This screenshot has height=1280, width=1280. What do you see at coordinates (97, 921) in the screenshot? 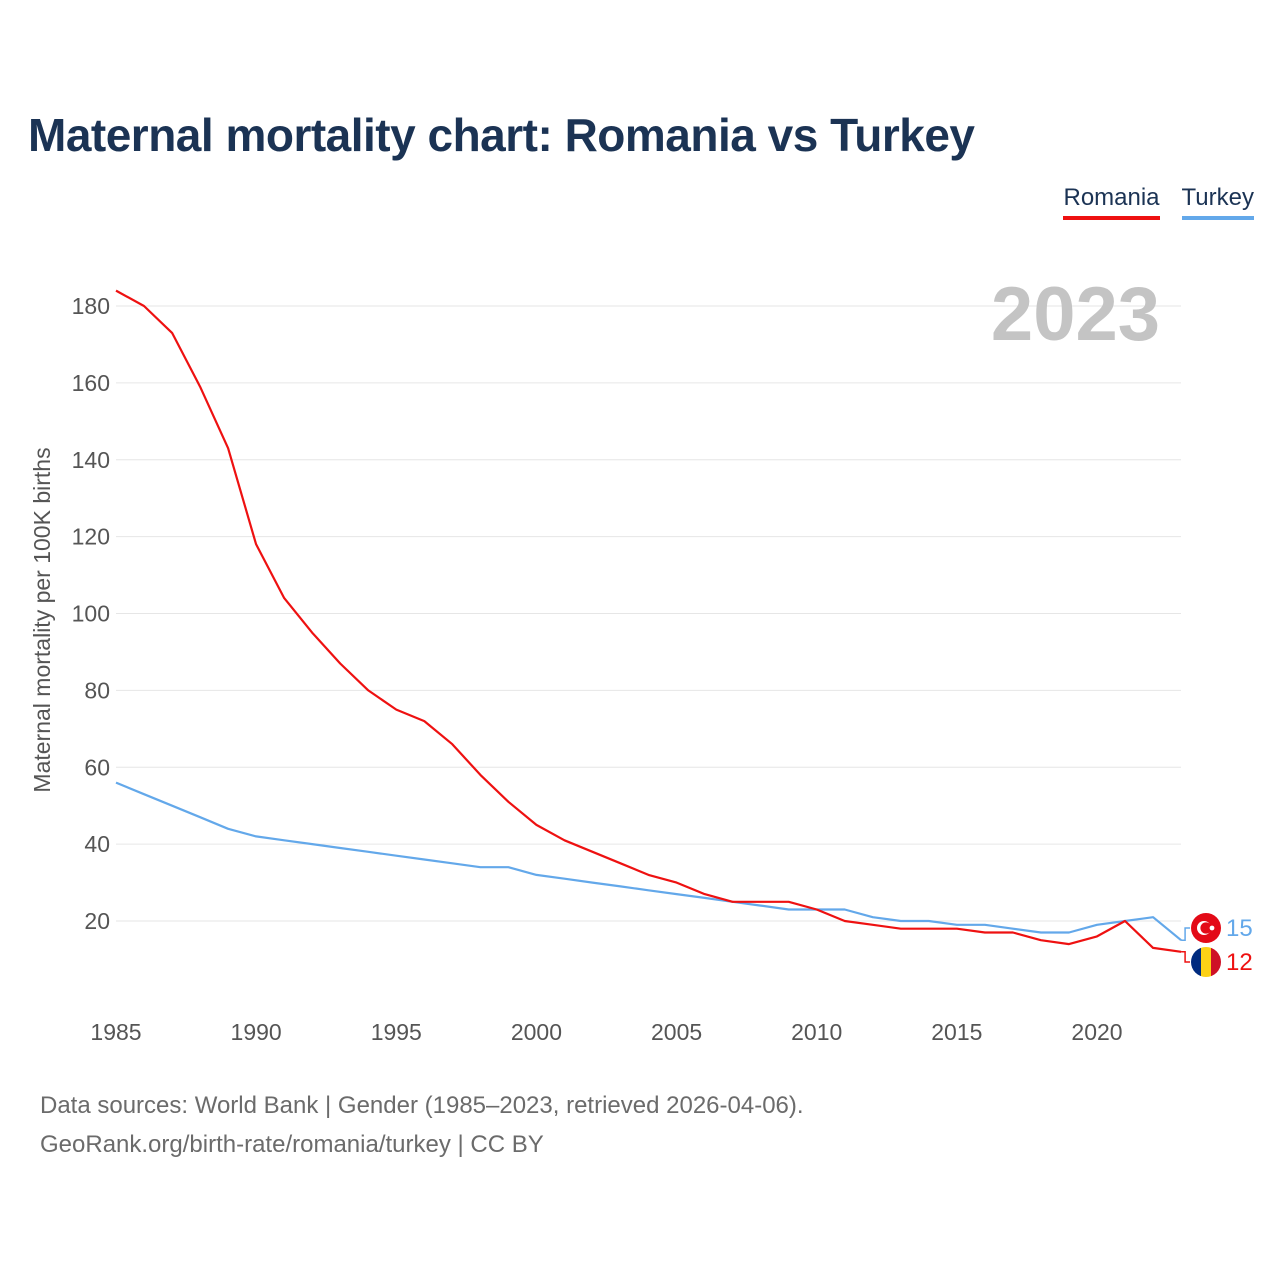
I see `y-tick-label: 20` at bounding box center [97, 921].